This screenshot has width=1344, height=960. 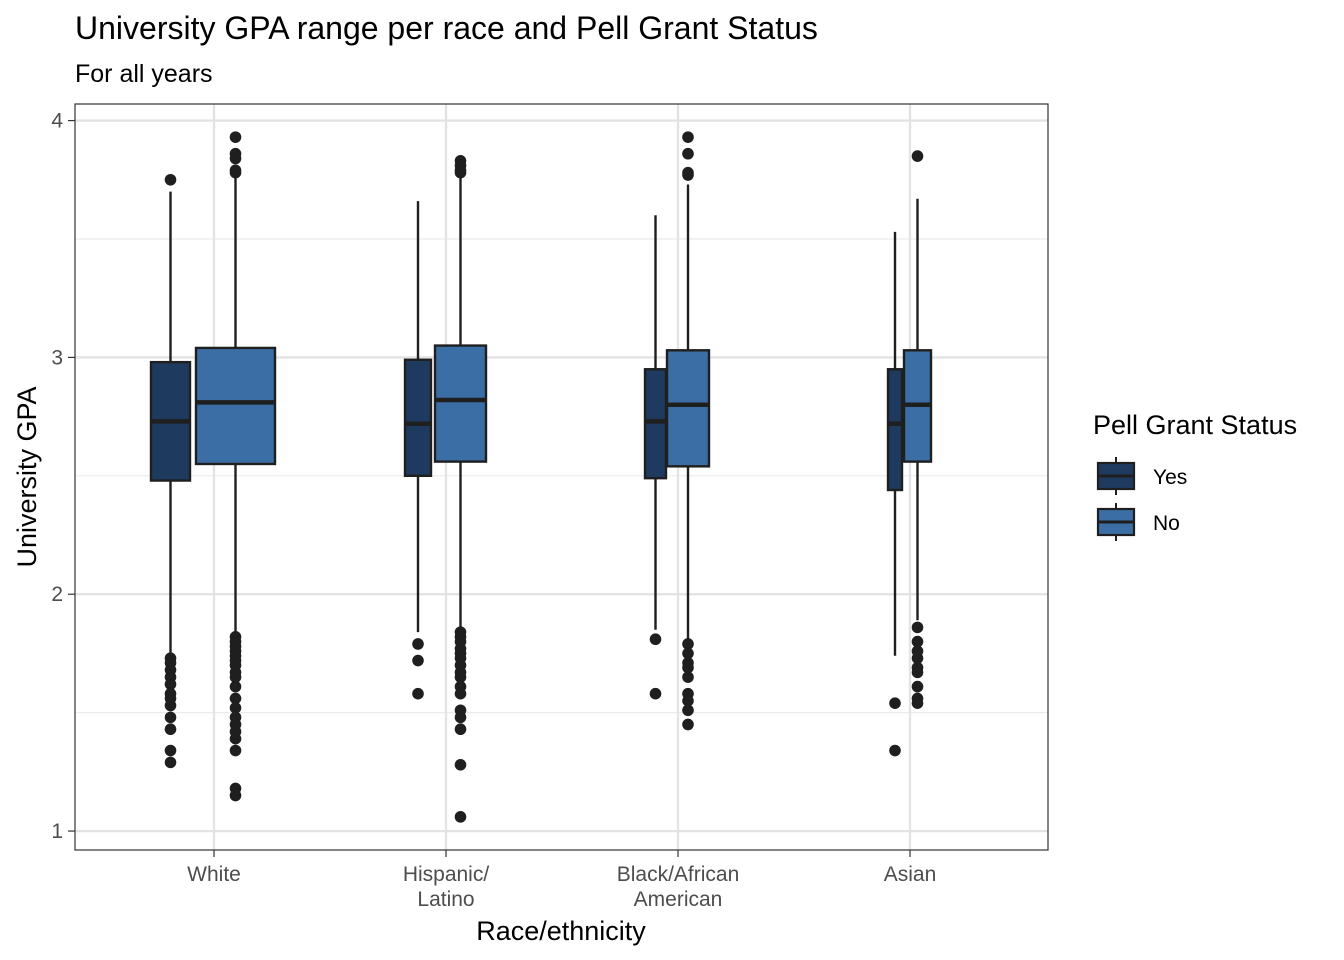 What do you see at coordinates (144, 74) in the screenshot?
I see `chart-subtitle: For all years` at bounding box center [144, 74].